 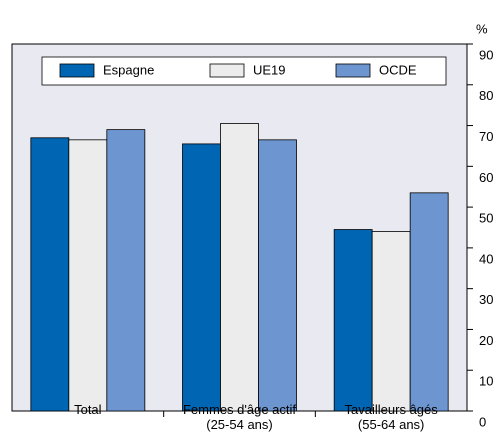 What do you see at coordinates (486, 258) in the screenshot?
I see `y-tick-label: 40` at bounding box center [486, 258].